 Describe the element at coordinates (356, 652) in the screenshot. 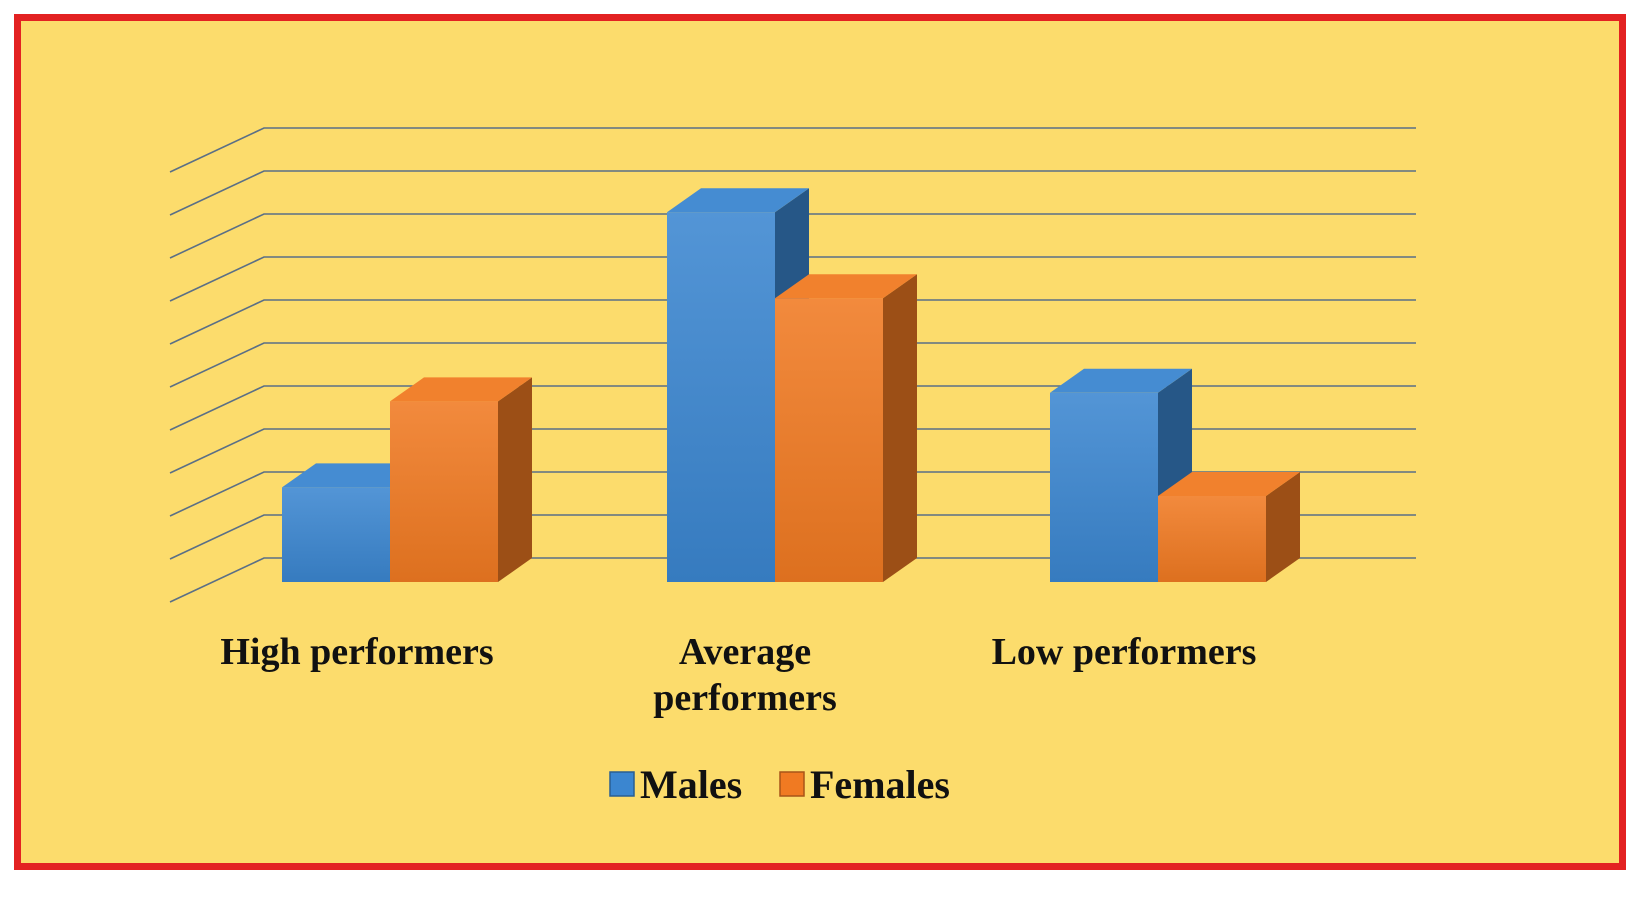

I see `category-label: High performers` at that location.